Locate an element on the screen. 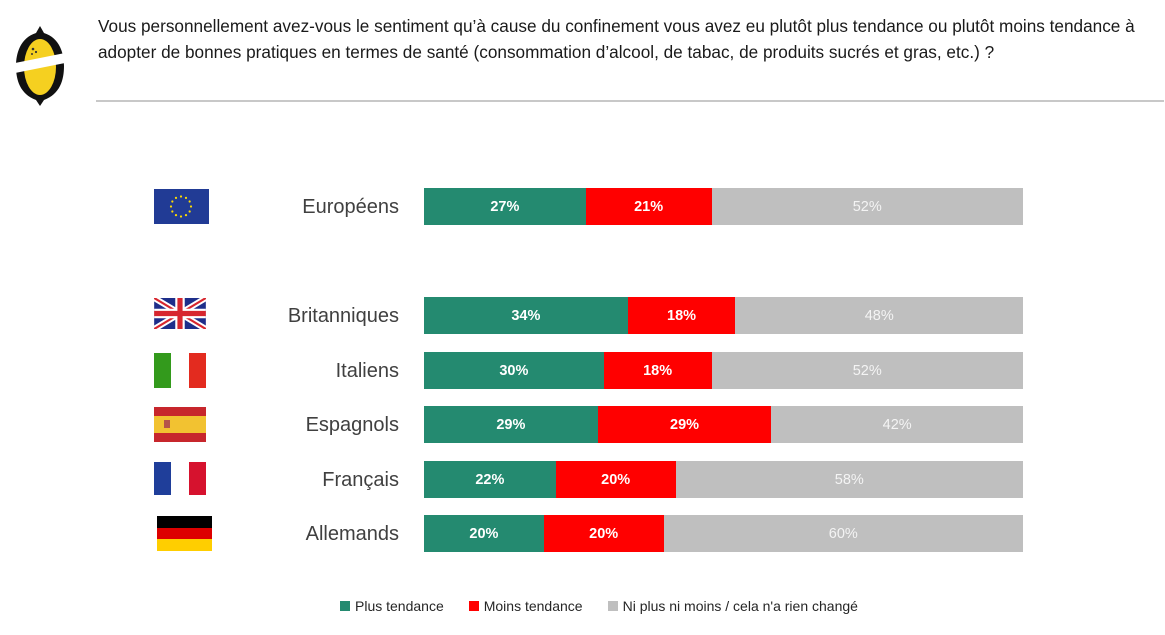 Image resolution: width=1165 pixels, height=635 pixels. legend-item-neutre: Ni plus ni moins / cela n'a rien changé is located at coordinates (732, 606).